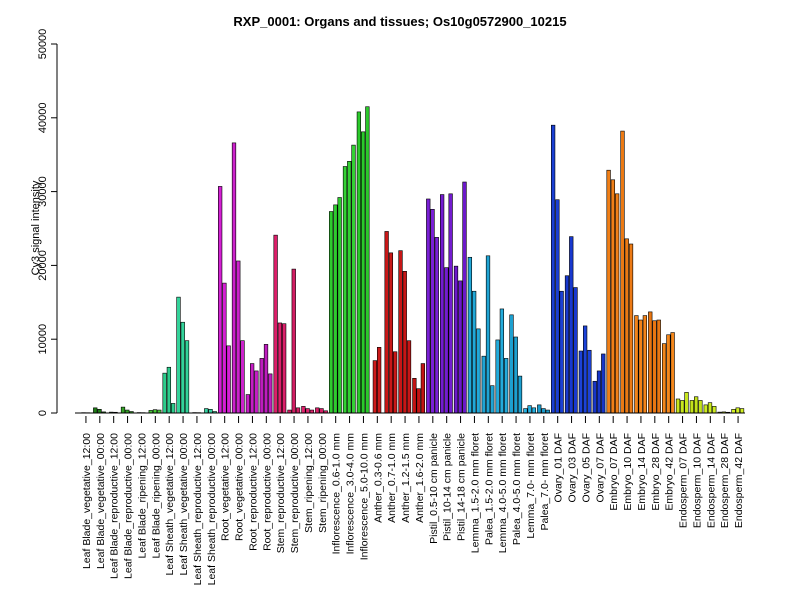 Image resolution: width=800 pixels, height=605 pixels. Describe the element at coordinates (670, 472) in the screenshot. I see `x-tick-label: Embryo_42 DAF` at that location.